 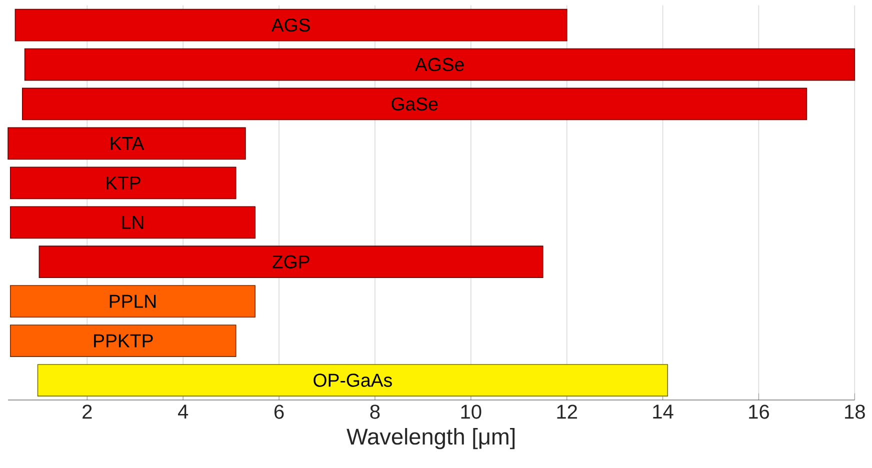 I want to click on x-tick-label: 6, so click(x=279, y=411).